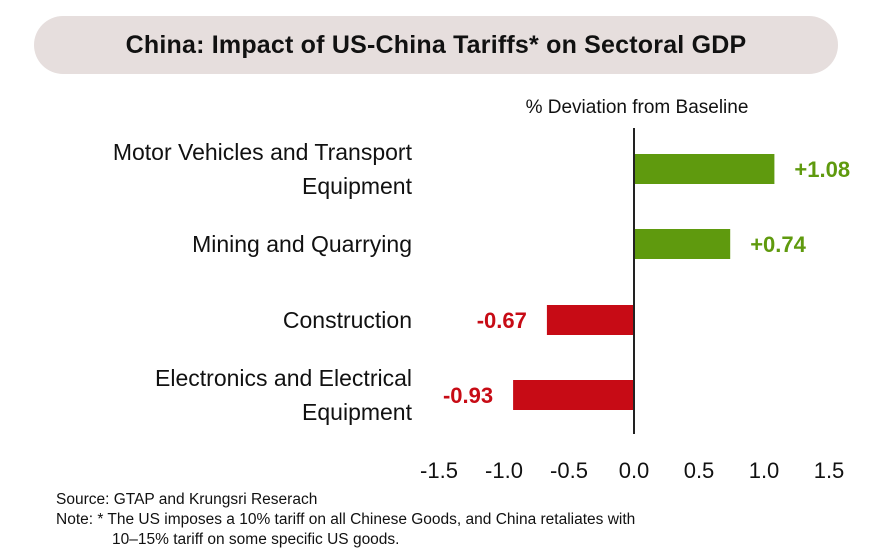  Describe the element at coordinates (829, 470) in the screenshot. I see `x-tick-label: 1.5` at that location.